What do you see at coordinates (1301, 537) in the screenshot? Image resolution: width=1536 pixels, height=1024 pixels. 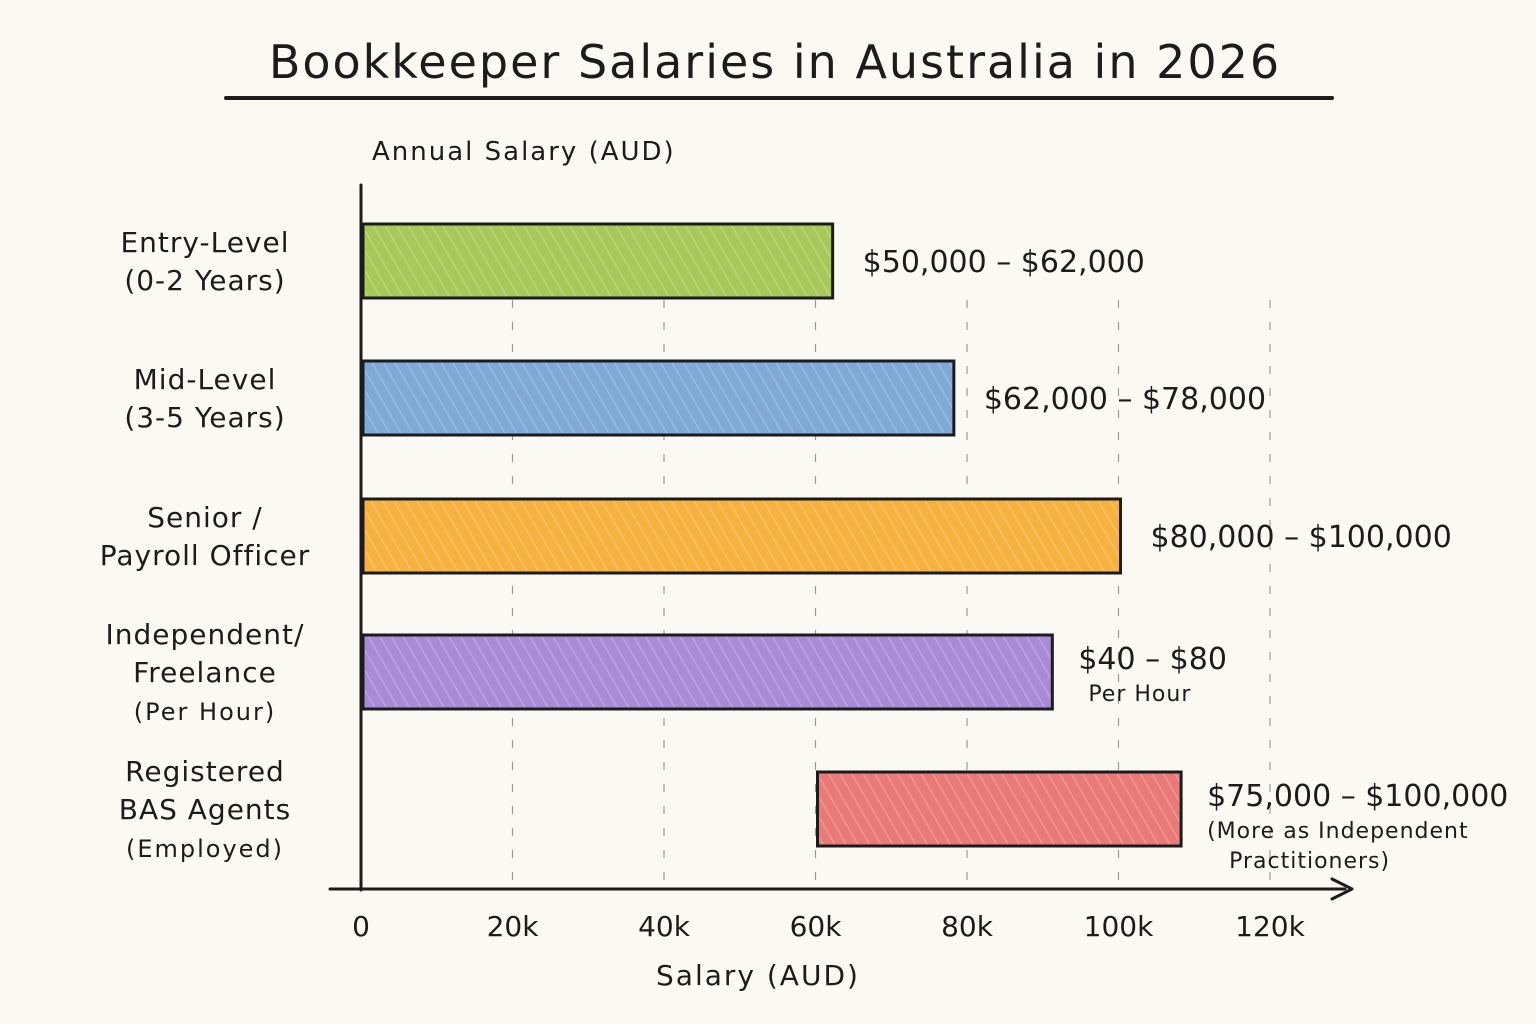 I see `value-label: $80,000 – $100,000` at bounding box center [1301, 537].